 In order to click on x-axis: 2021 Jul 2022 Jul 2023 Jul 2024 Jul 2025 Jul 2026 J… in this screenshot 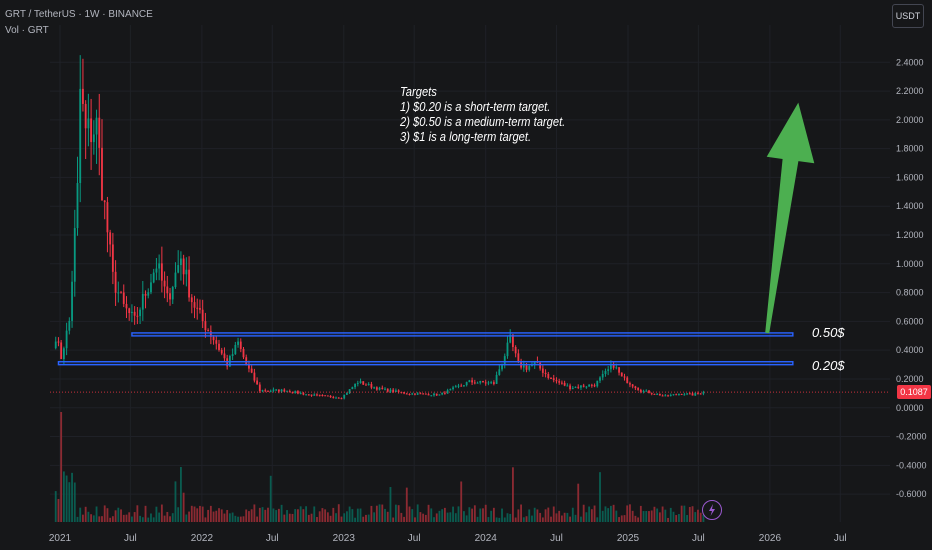, I will do `click(448, 538)`.